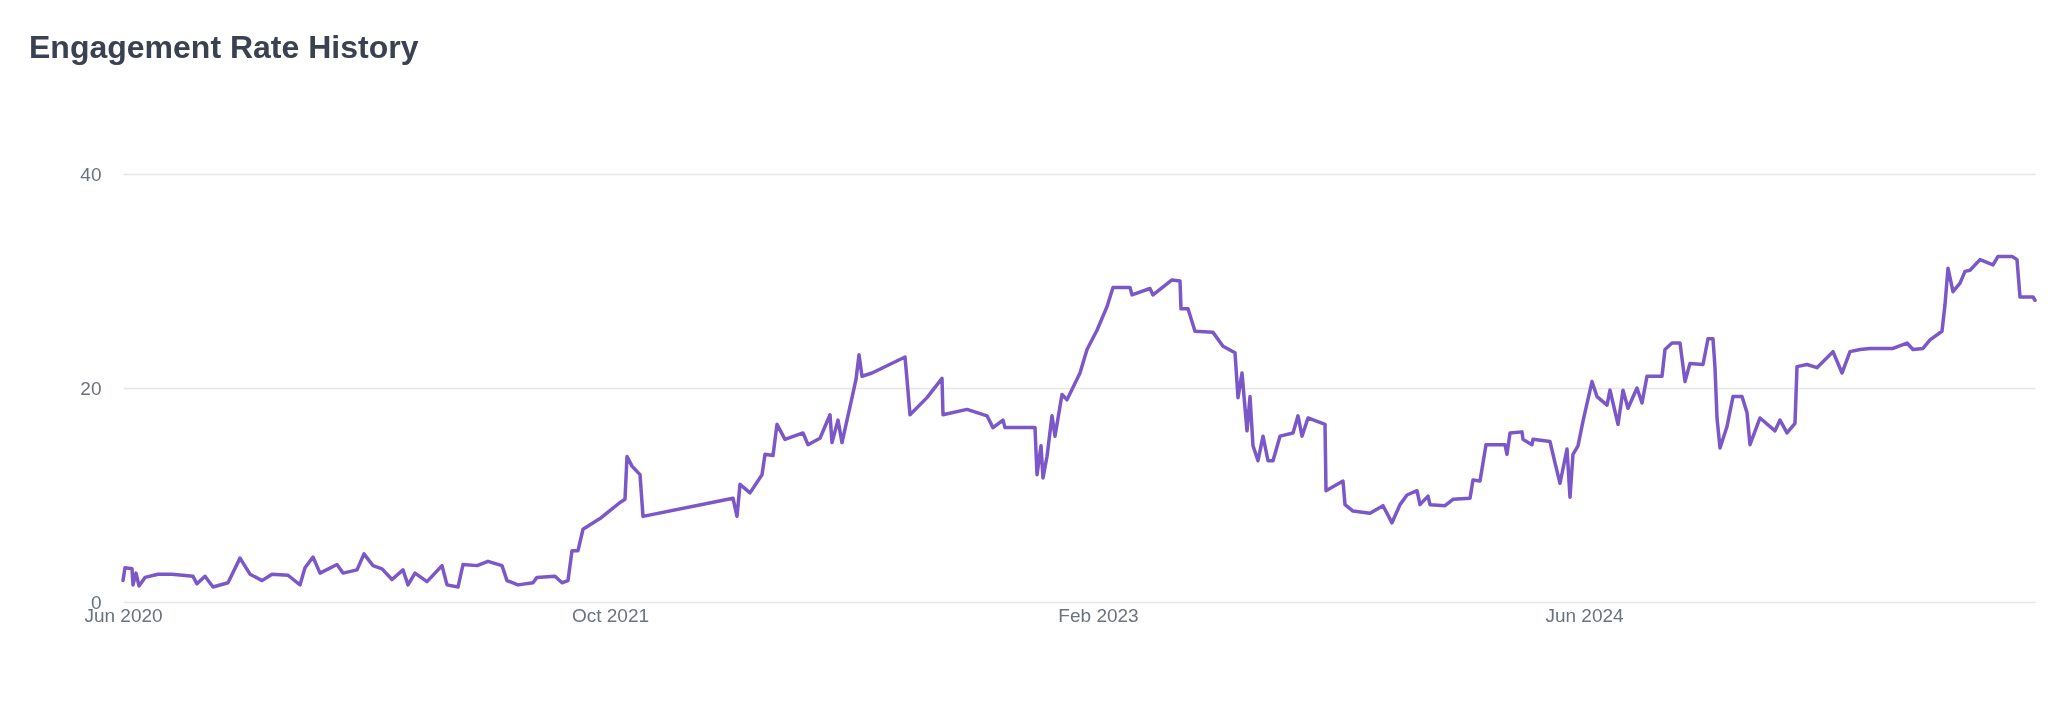 The image size is (2066, 712). Describe the element at coordinates (610, 615) in the screenshot. I see `x-tick-label: Oct 2021` at that location.